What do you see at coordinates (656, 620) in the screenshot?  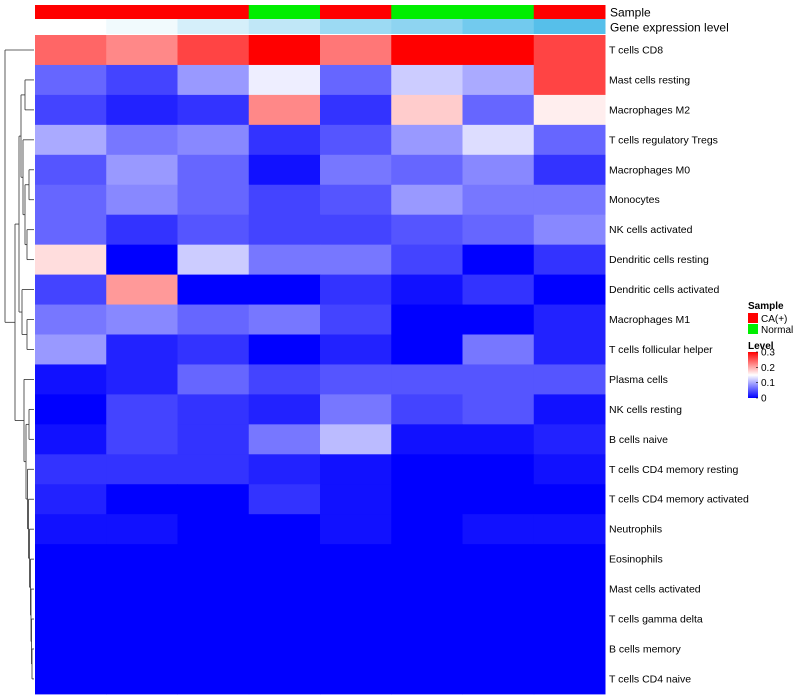 I see `row-label: T cells gamma delta` at bounding box center [656, 620].